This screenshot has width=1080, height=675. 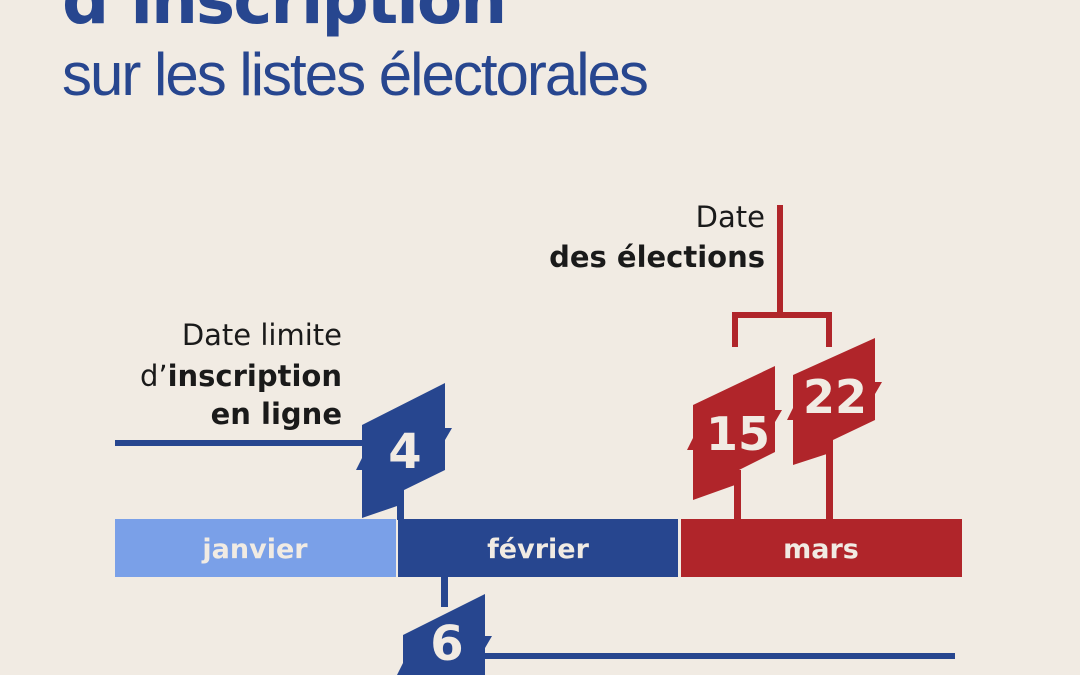 I want to click on month-mars, so click(x=821, y=548).